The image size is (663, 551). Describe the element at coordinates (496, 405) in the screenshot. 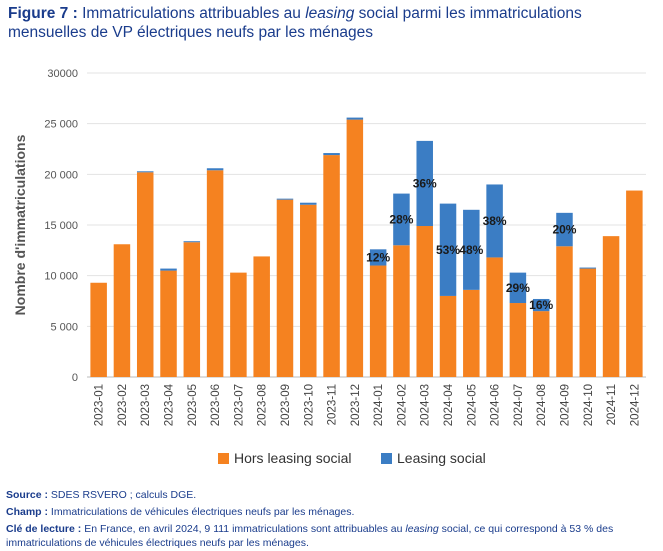

I see `x-tick-label: 2024-06` at that location.